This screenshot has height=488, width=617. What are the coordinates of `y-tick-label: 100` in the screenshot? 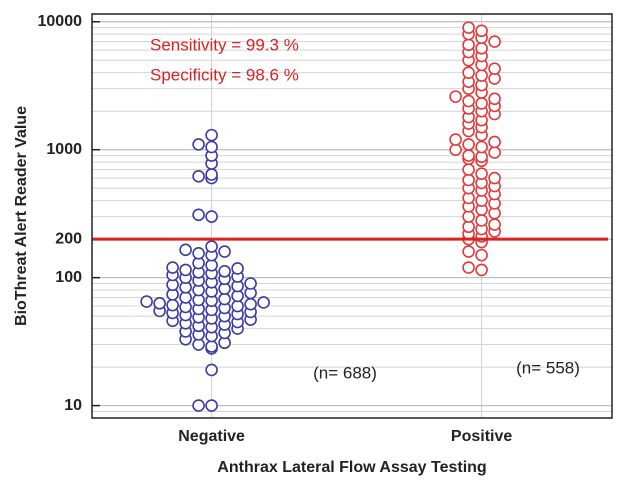 It's located at (68, 277).